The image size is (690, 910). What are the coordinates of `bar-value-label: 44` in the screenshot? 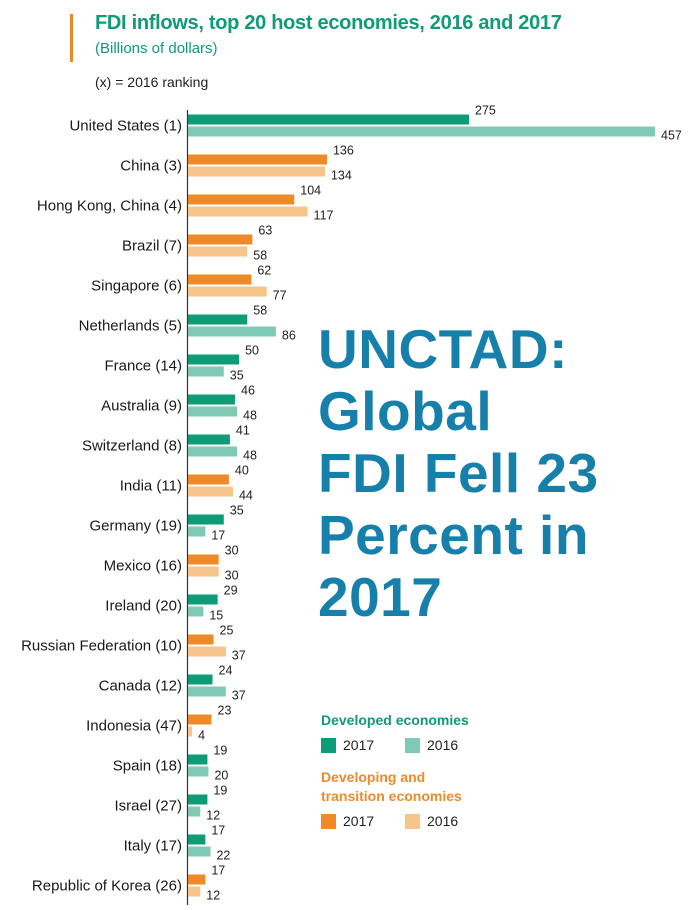 It's located at (246, 496).